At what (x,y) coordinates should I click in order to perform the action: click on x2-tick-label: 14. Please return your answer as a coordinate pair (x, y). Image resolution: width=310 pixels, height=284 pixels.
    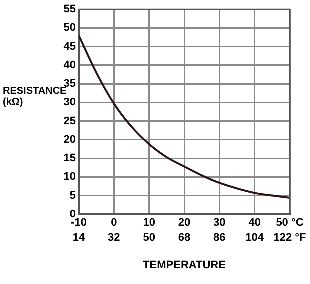
    Looking at the image, I should click on (79, 238).